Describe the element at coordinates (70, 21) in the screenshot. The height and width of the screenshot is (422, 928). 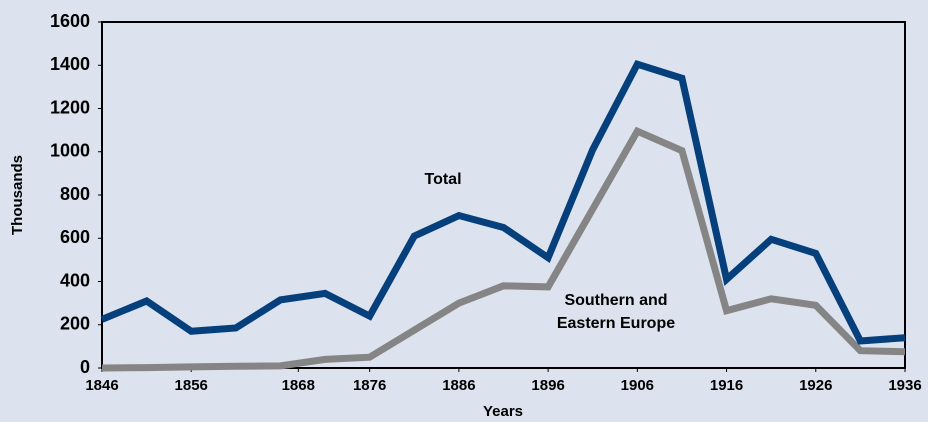
I see `y-tick-label: 1600` at that location.